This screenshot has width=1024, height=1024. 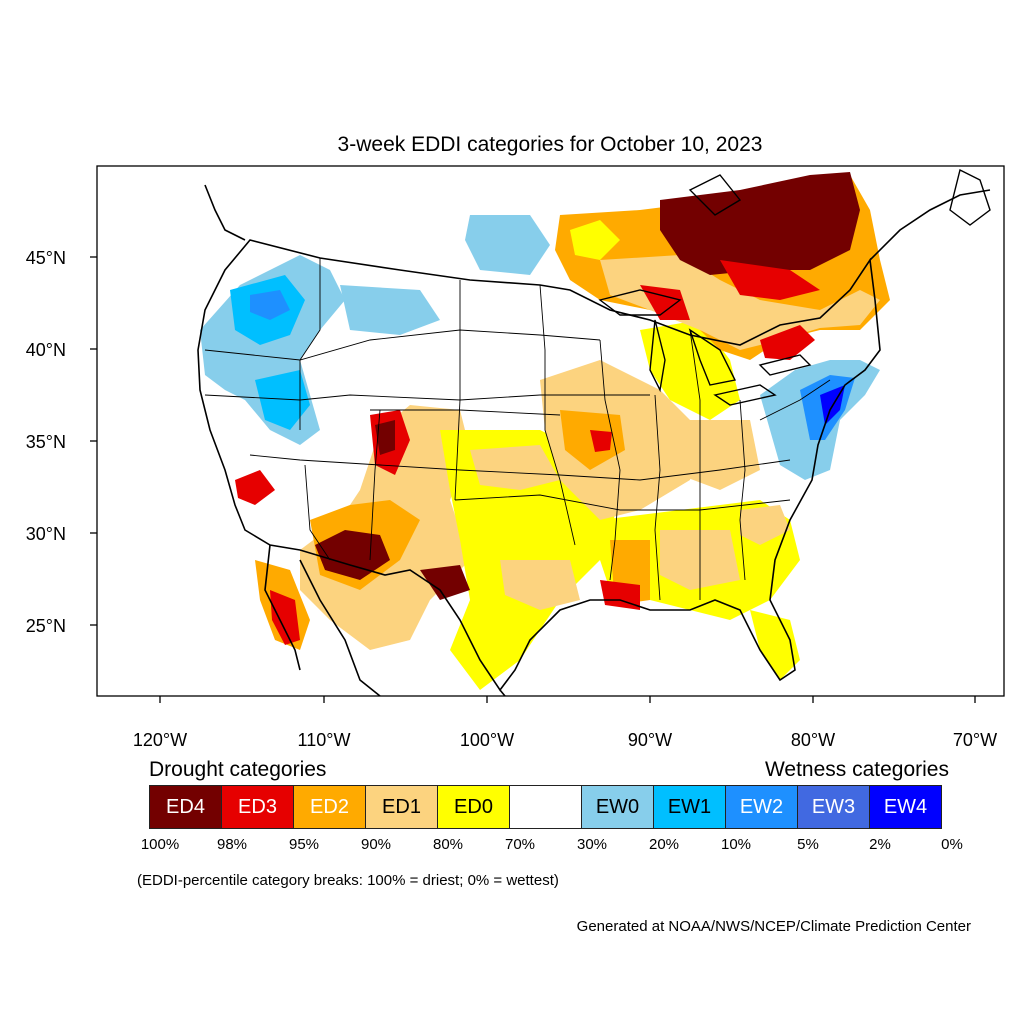 What do you see at coordinates (617, 807) in the screenshot?
I see `legend-swatch: EW0` at bounding box center [617, 807].